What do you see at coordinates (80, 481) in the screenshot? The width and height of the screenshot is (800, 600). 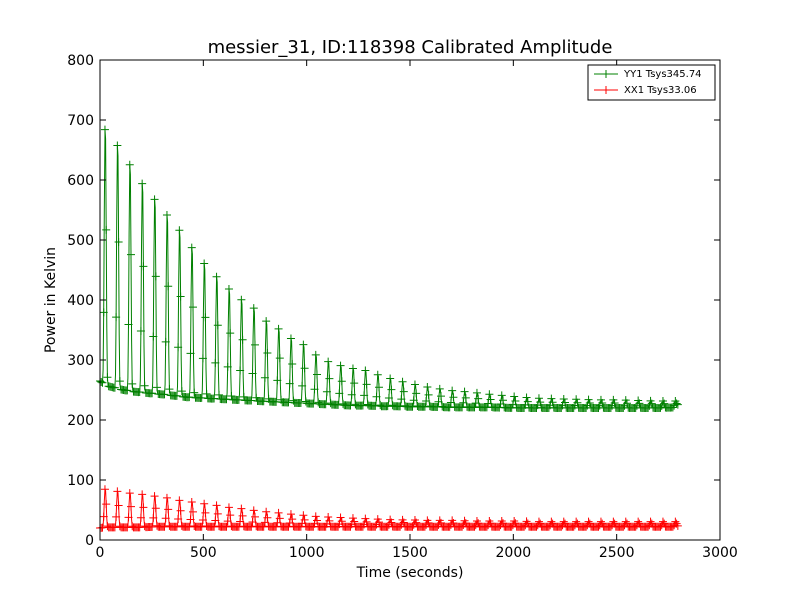 I see `y-tick-label: 100` at bounding box center [80, 481].